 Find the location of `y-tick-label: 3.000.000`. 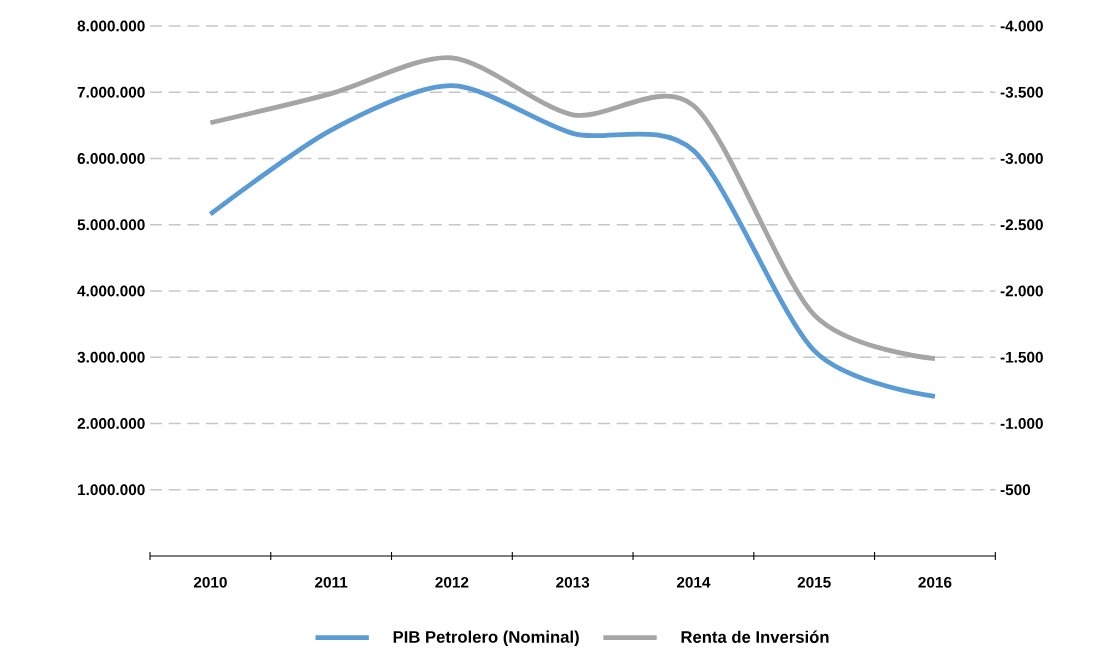

y-tick-label: 3.000.000 is located at coordinates (111, 357).